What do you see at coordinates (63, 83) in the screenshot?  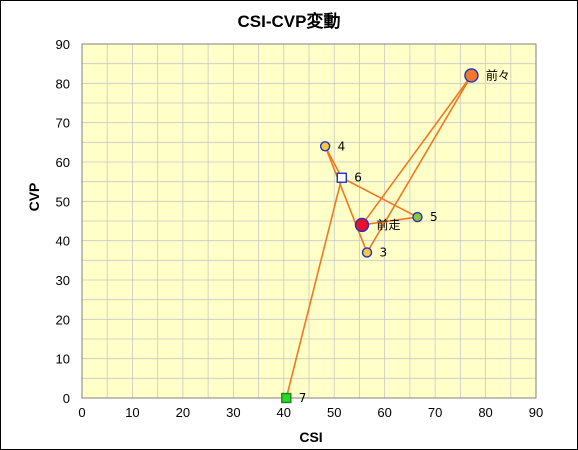 I see `y-tick-label: 80` at bounding box center [63, 83].